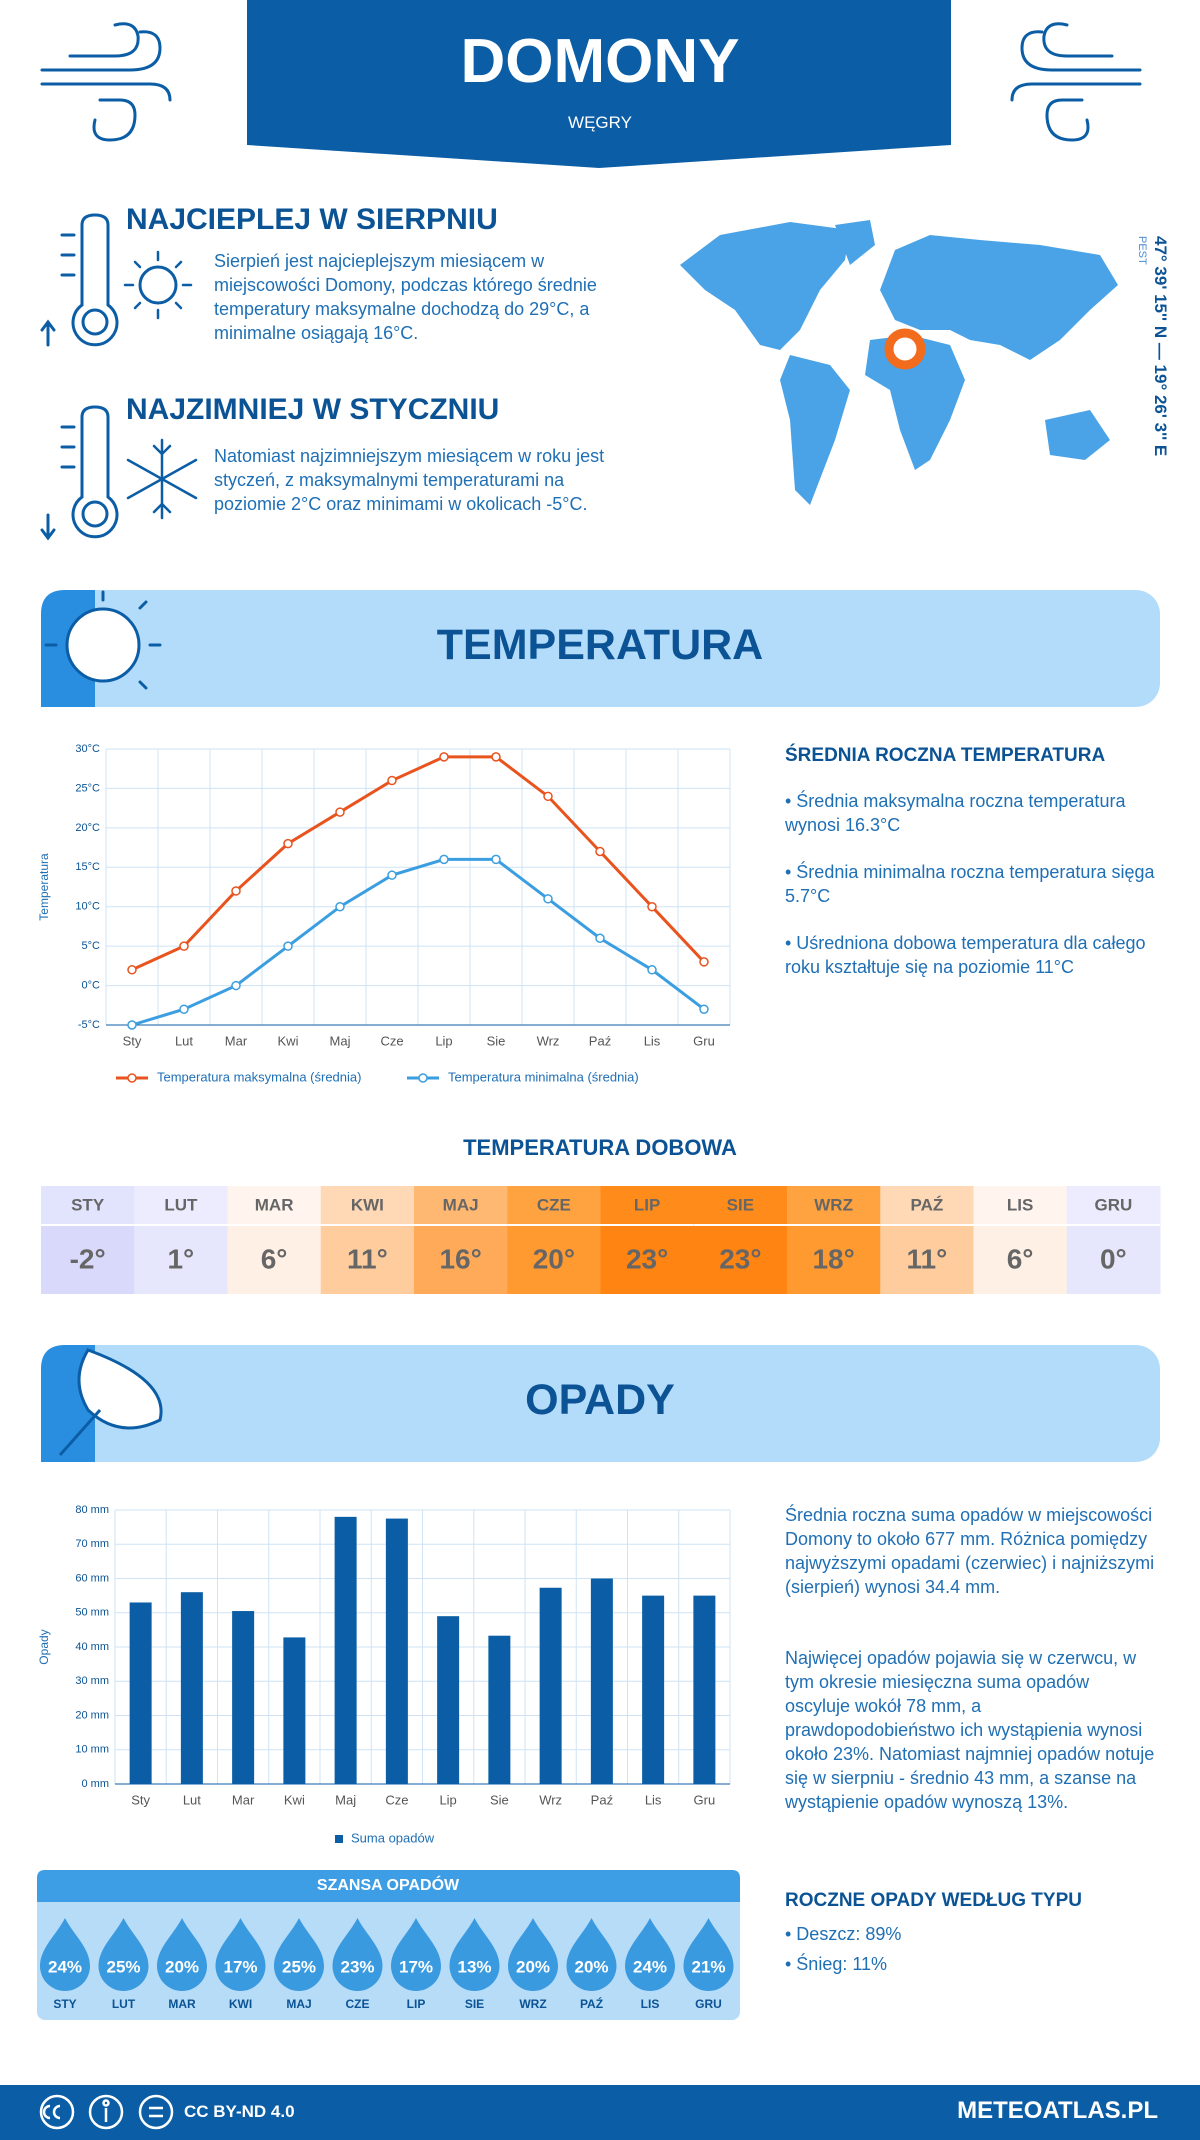  What do you see at coordinates (396, 1799) in the screenshot?
I see `x-tick-label: Cze` at bounding box center [396, 1799].